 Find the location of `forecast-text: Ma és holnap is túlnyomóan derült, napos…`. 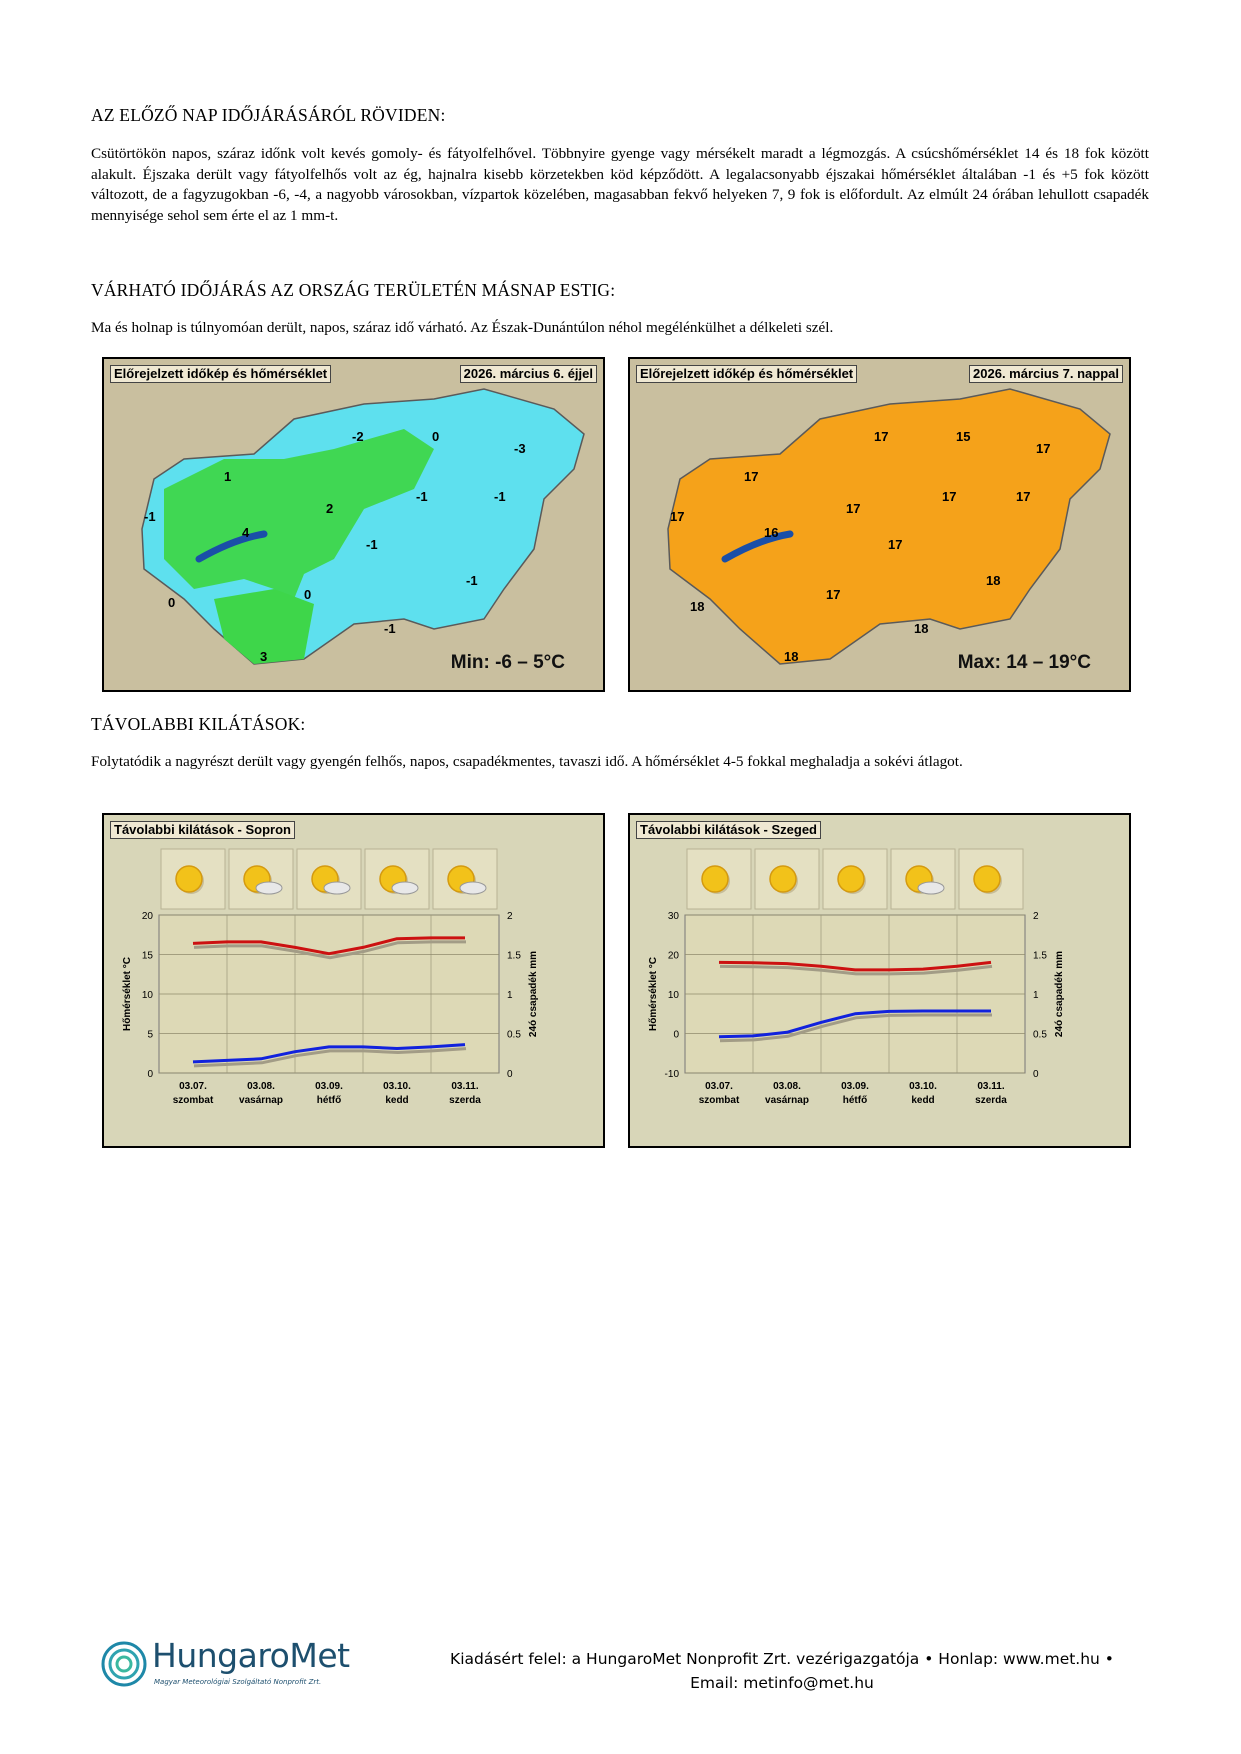

forecast-text: Ma és holnap is túlnyomóan derült, napos… is located at coordinates (462, 327).